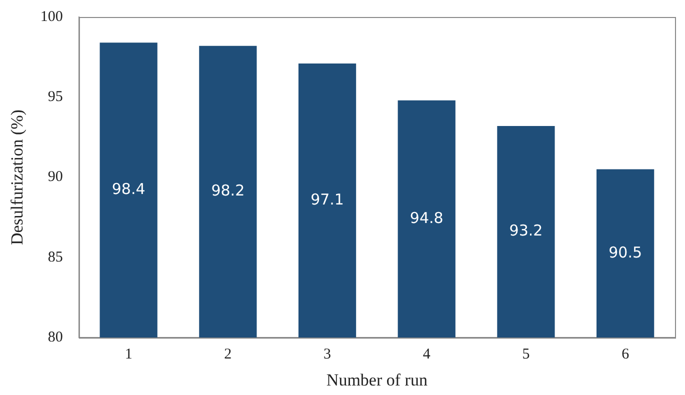 The height and width of the screenshot is (395, 685). I want to click on data-label: 98.2, so click(228, 191).